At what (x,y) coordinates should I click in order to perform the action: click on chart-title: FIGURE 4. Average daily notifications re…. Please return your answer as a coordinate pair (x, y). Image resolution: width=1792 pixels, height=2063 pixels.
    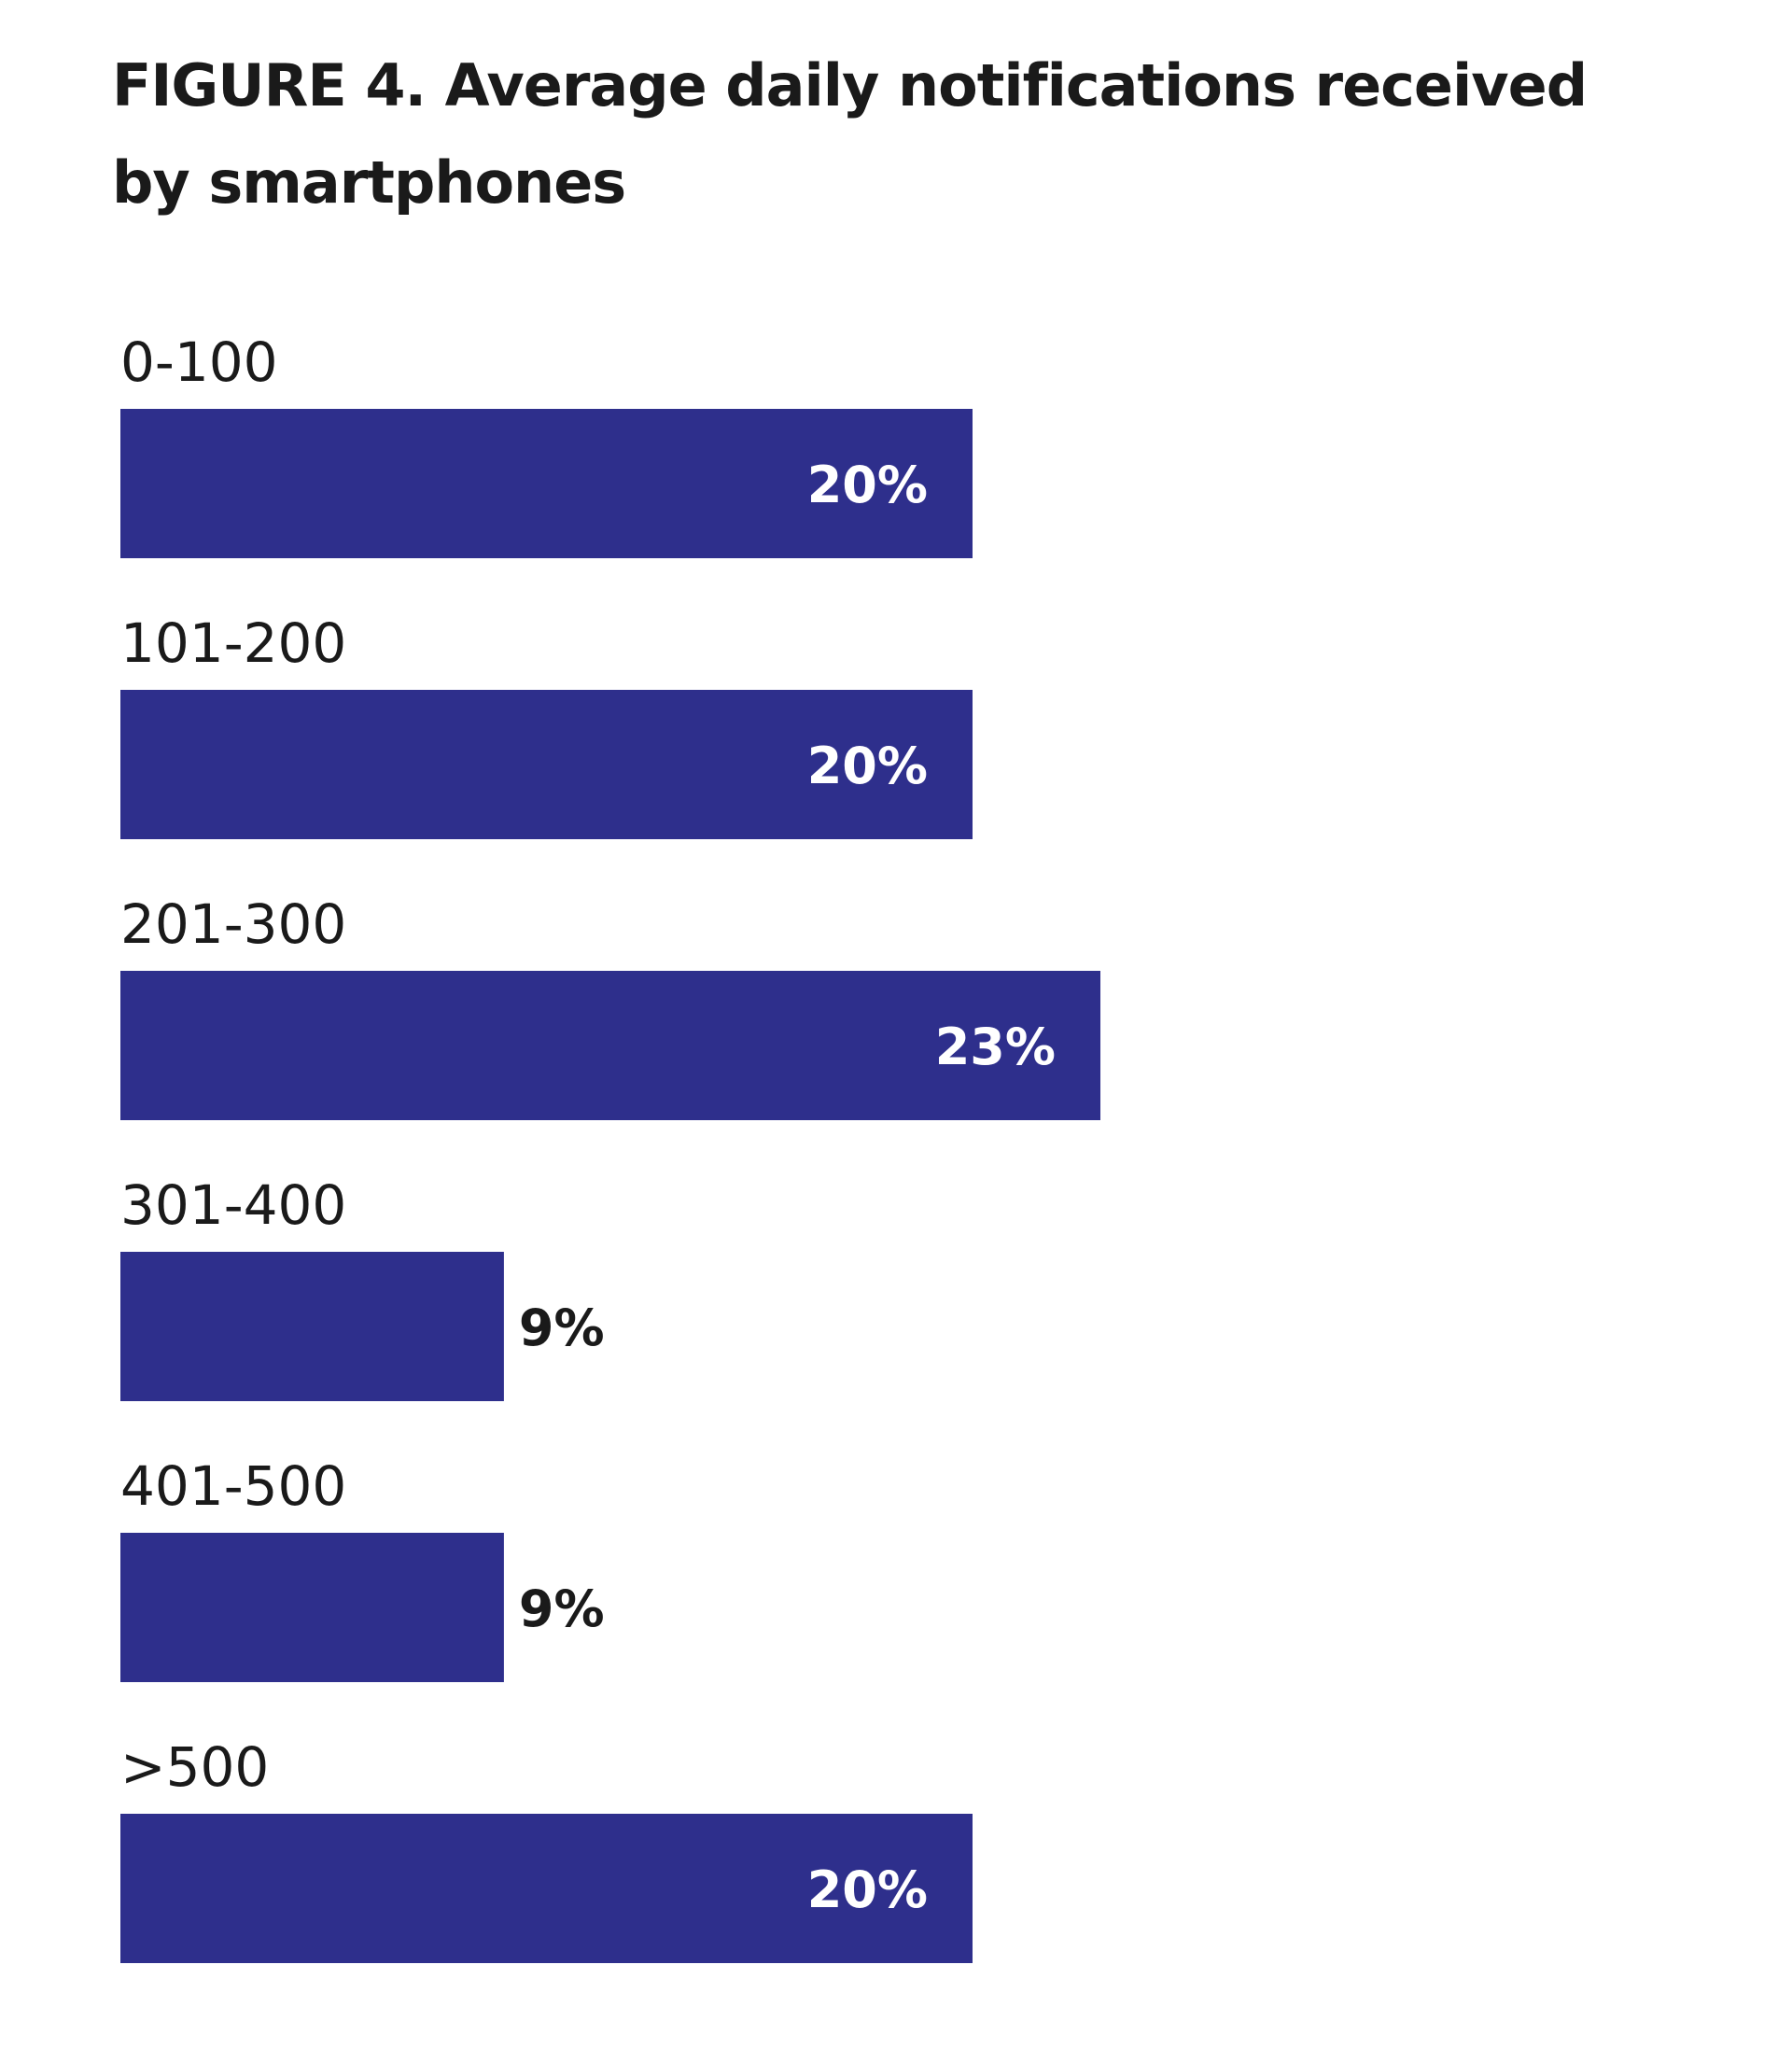
    Looking at the image, I should click on (850, 134).